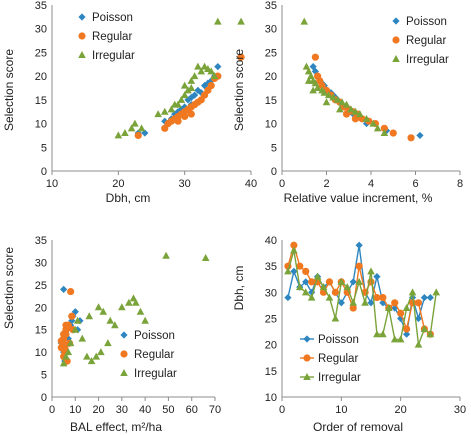 Image resolution: width=471 pixels, height=435 pixels. I want to click on legend: Poisson Regular Irregular, so click(106, 37).